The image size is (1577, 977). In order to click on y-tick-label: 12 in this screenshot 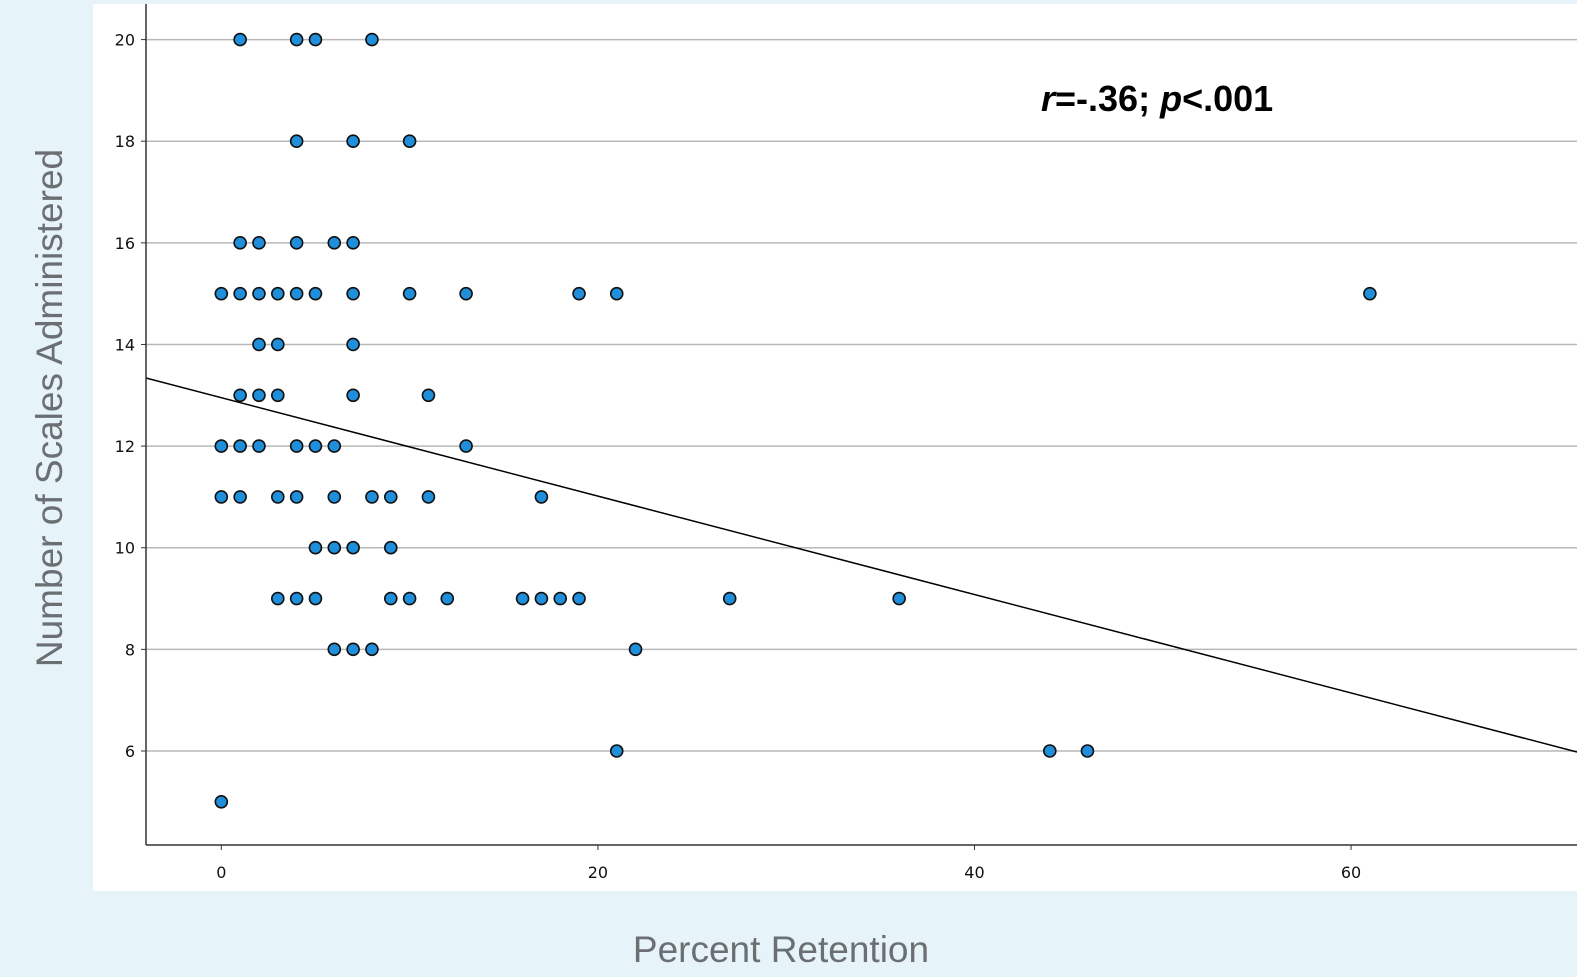, I will do `click(125, 446)`.